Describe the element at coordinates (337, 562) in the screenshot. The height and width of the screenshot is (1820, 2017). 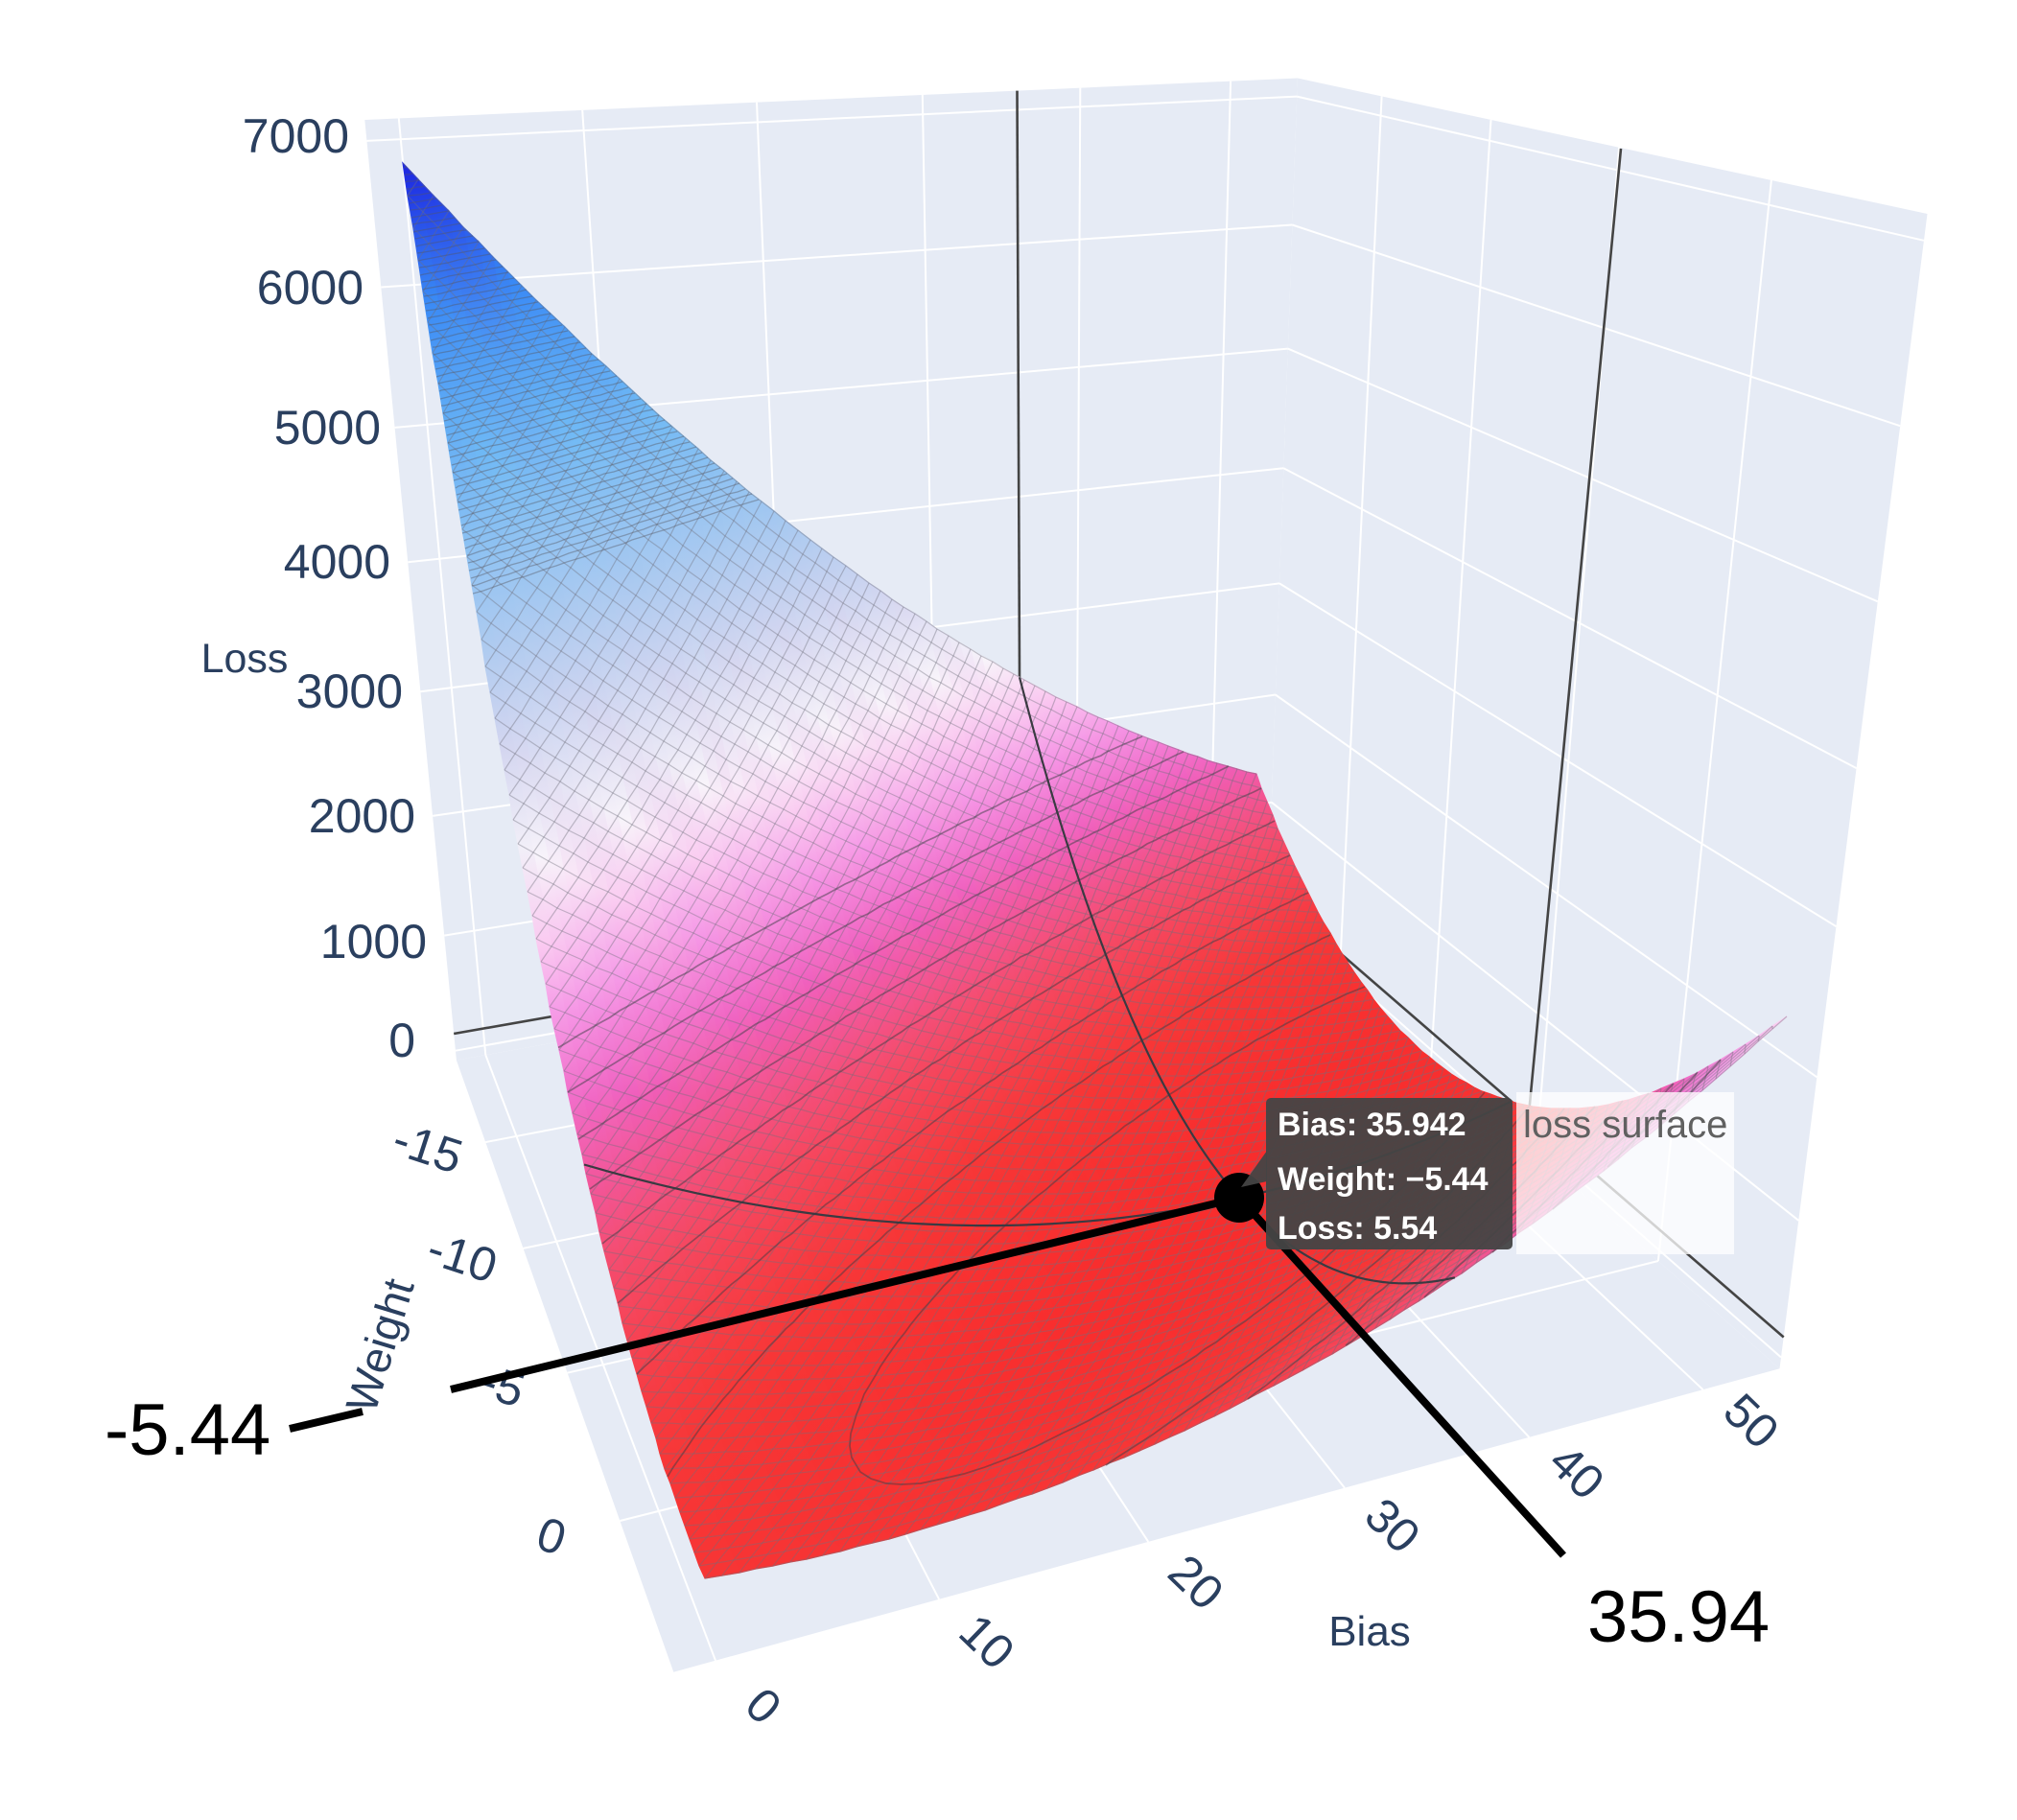
I see `svg-text: 4000` at that location.